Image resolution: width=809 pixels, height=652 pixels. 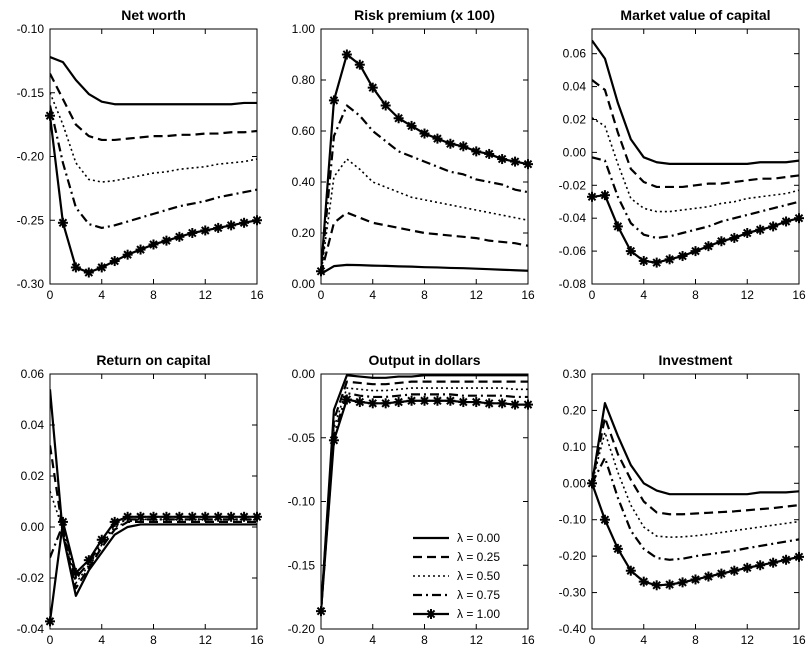 What do you see at coordinates (696, 360) in the screenshot?
I see `panel-title: Investment` at bounding box center [696, 360].